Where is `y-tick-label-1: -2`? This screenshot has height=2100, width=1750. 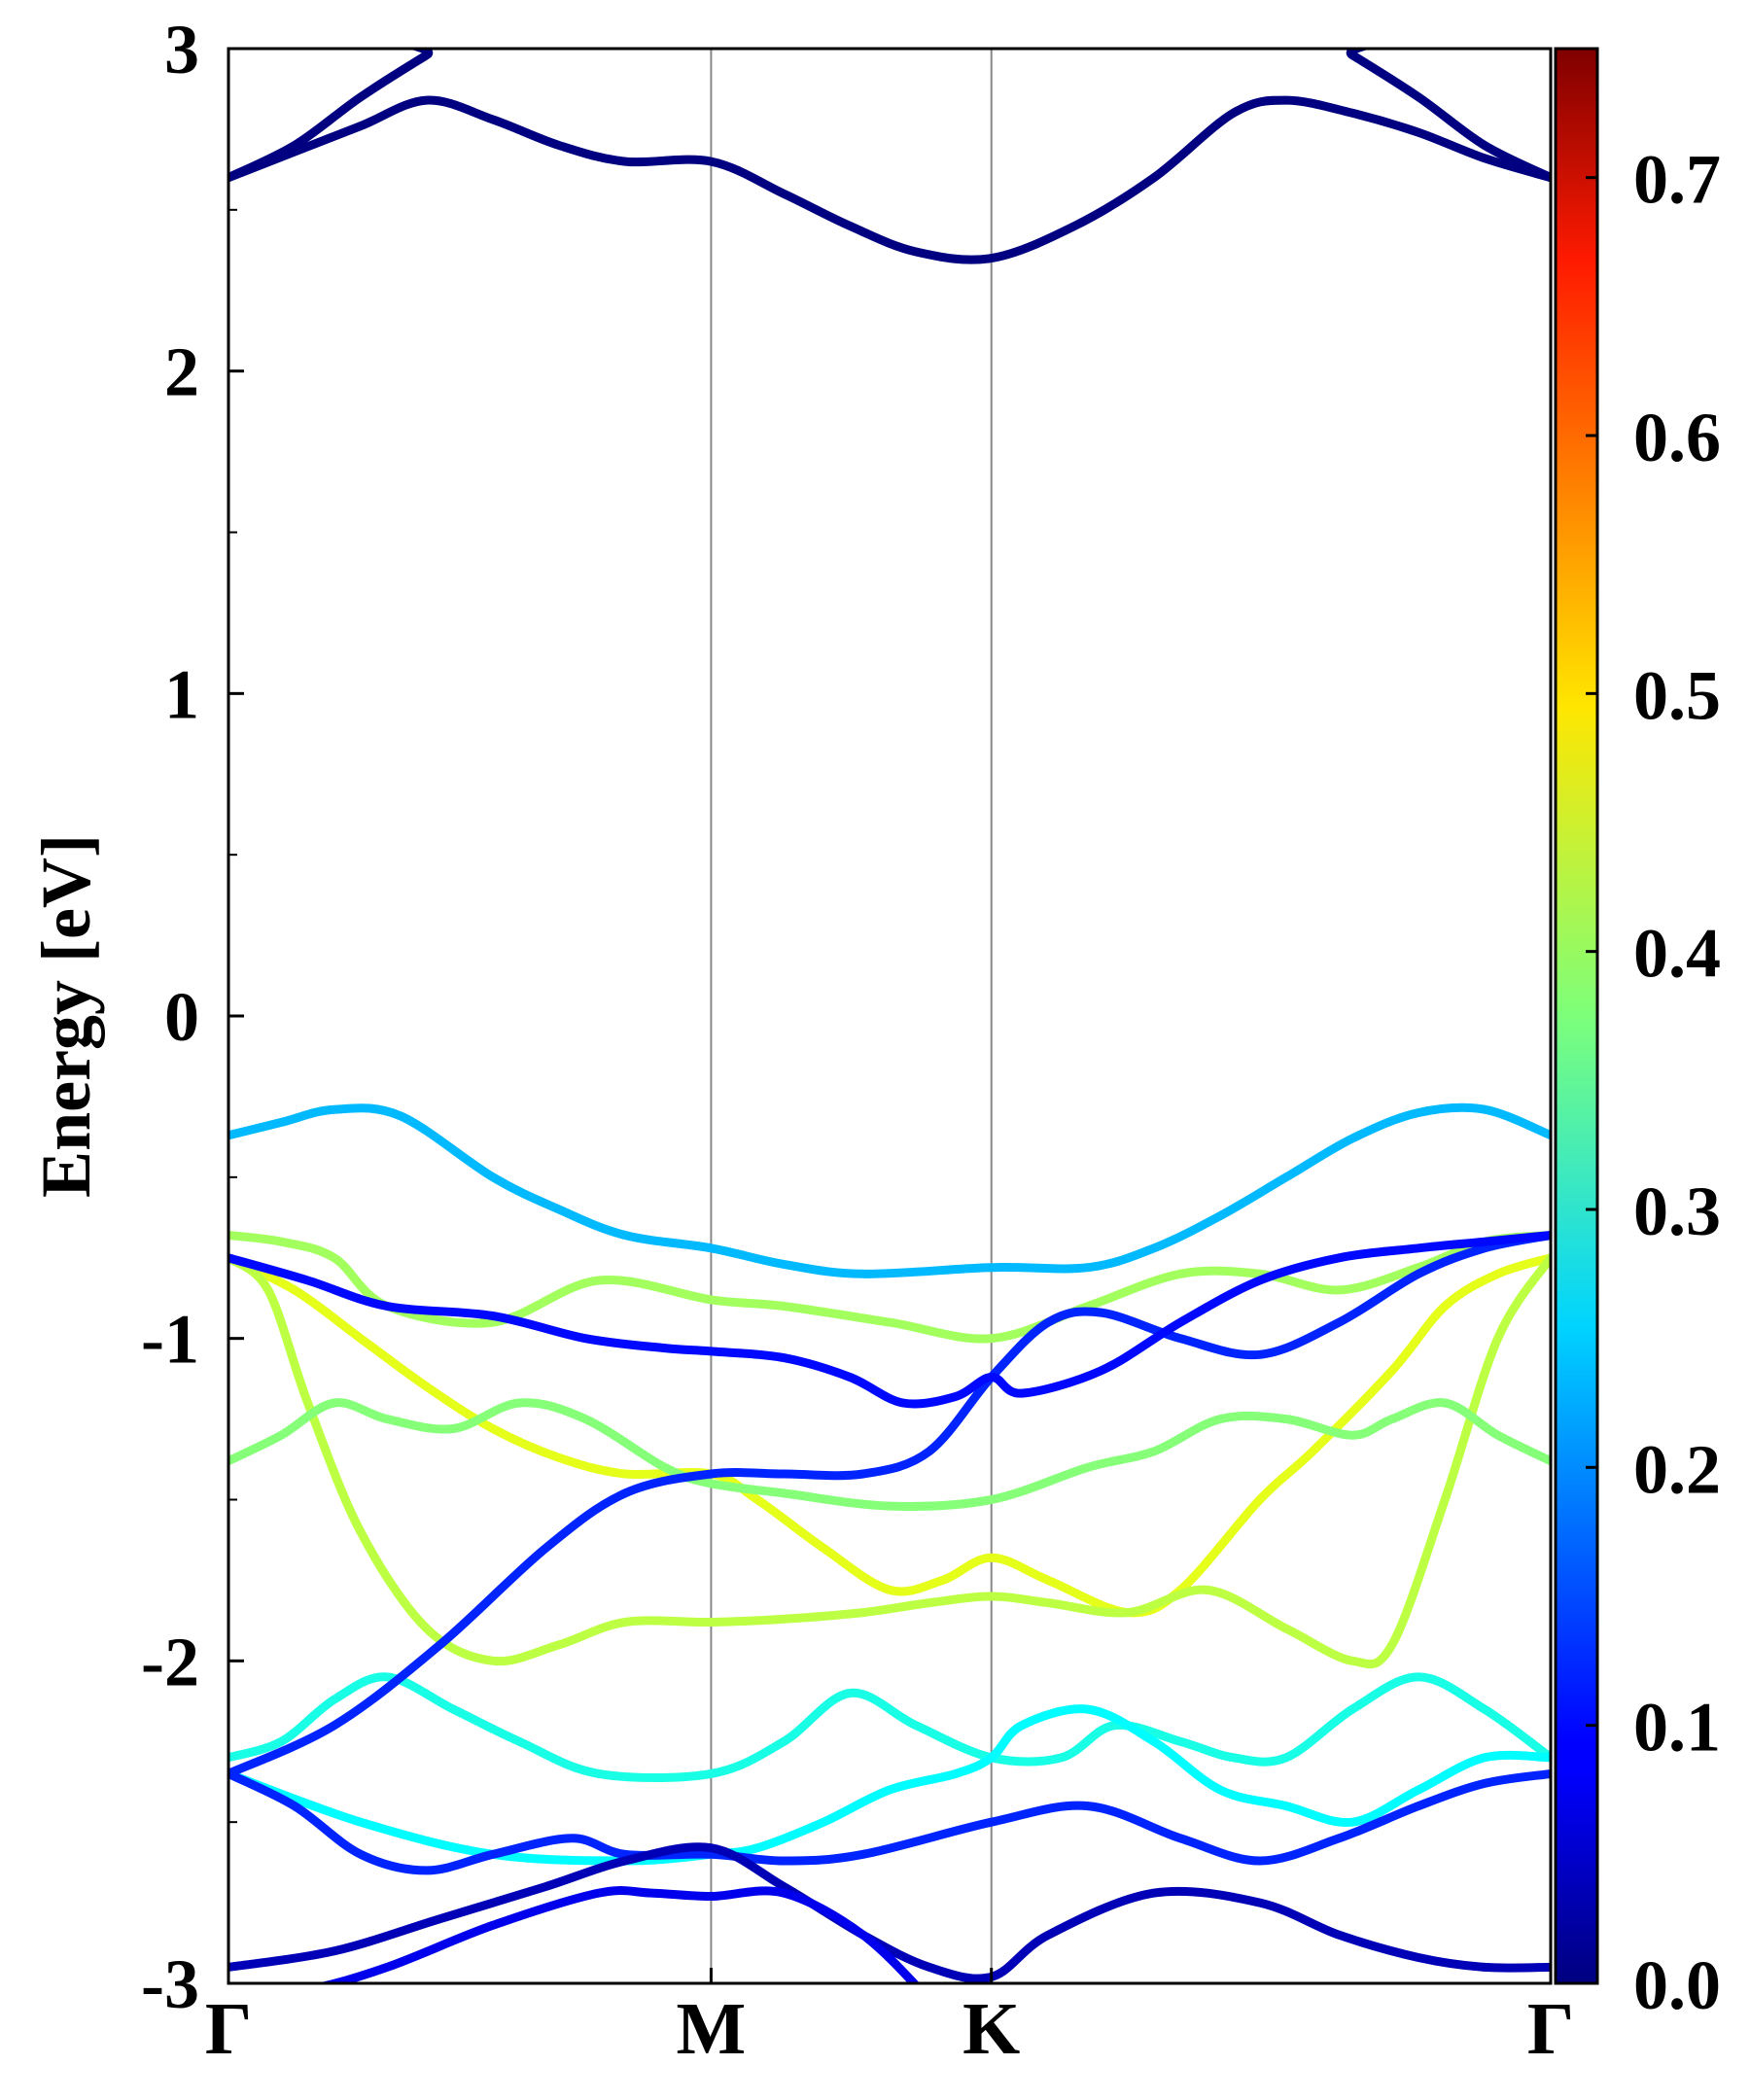
y-tick-label-1: -2 is located at coordinates (170, 1661).